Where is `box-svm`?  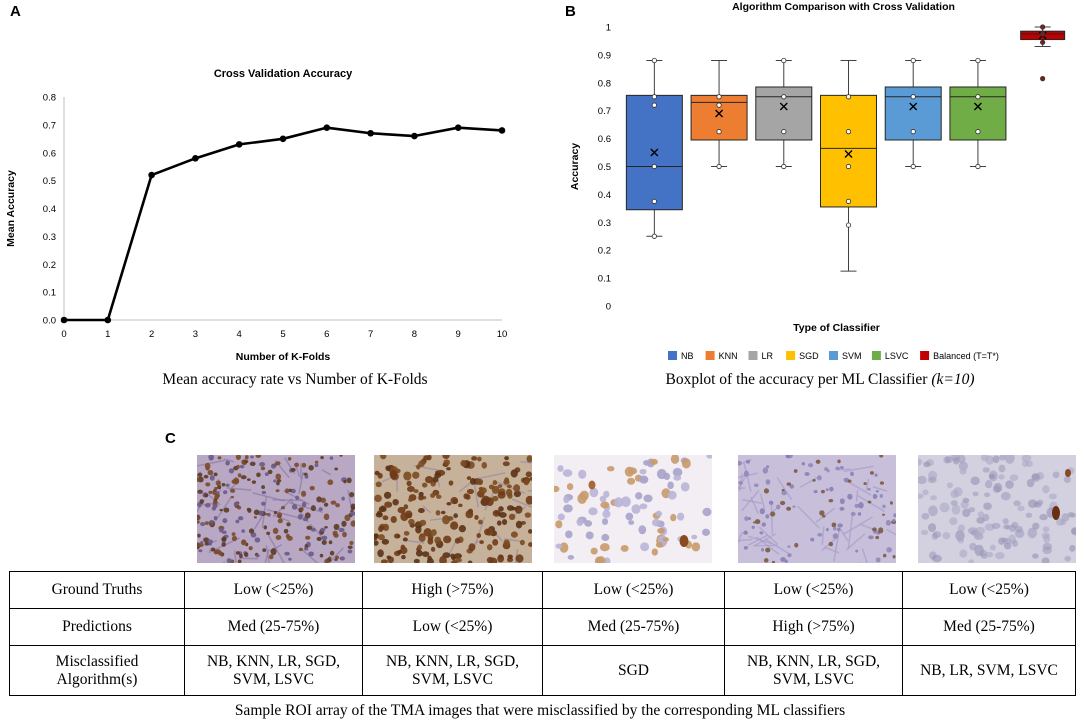 box-svm is located at coordinates (913, 113).